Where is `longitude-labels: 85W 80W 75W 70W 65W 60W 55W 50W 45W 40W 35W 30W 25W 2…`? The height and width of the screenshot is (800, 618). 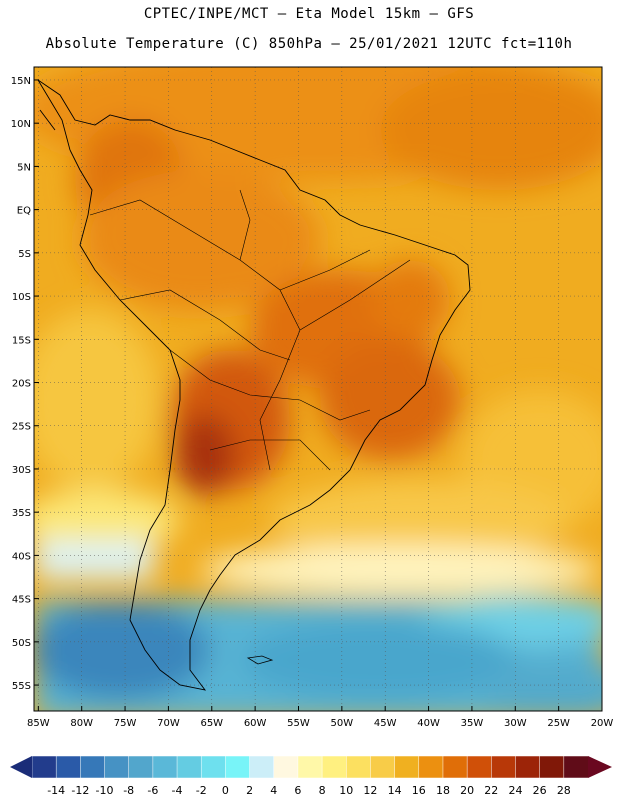
longitude-labels: 85W 80W 75W 70W 65W 60W 55W 50W 45W 40W 35W 30W 25W 2… is located at coordinates (320, 717).